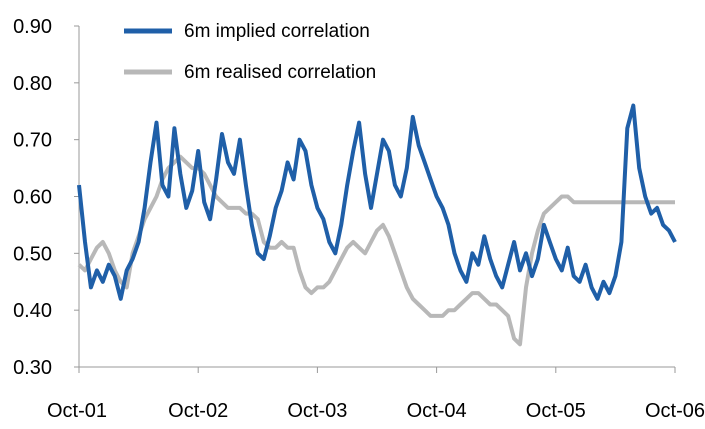 The height and width of the screenshot is (429, 705). I want to click on x-tick-label: Oct-04, so click(437, 411).